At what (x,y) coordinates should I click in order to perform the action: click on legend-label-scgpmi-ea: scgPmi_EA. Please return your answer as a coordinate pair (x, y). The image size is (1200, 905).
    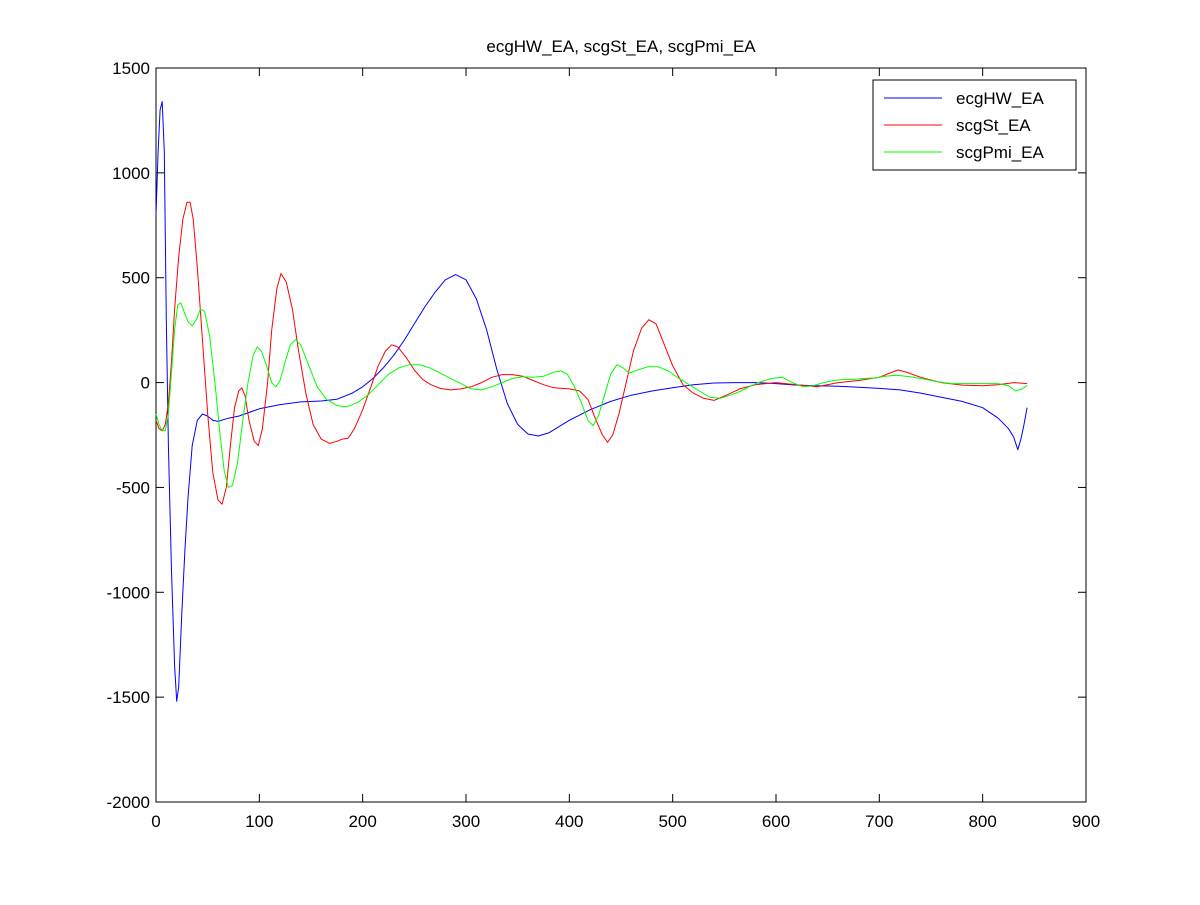
    Looking at the image, I should click on (1000, 152).